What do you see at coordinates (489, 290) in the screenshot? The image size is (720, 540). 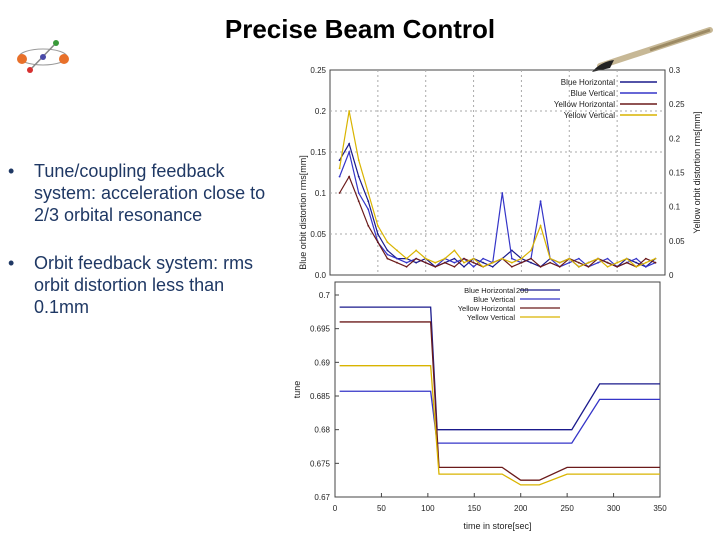 I see `bottom-legend-label: Blue Horizontal` at bounding box center [489, 290].